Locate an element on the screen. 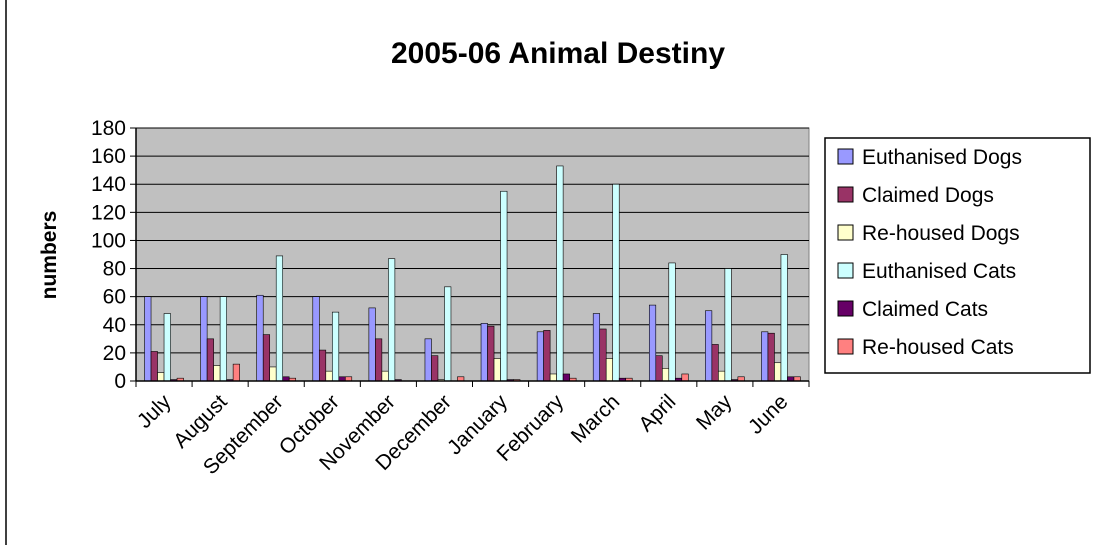 This screenshot has width=1093, height=545. bar-euthanised-cats-january is located at coordinates (504, 286).